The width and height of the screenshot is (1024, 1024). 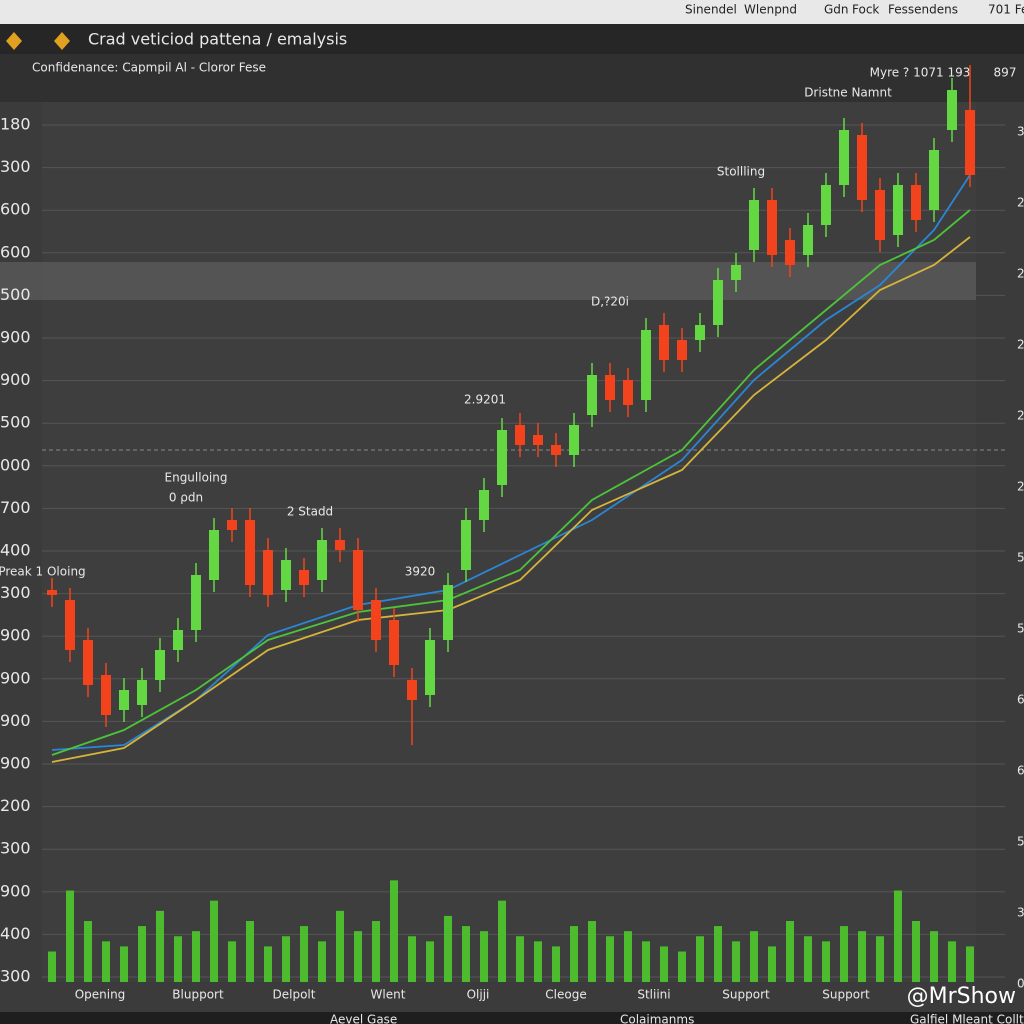 I want to click on annotation: 2 Stadd, so click(x=310, y=512).